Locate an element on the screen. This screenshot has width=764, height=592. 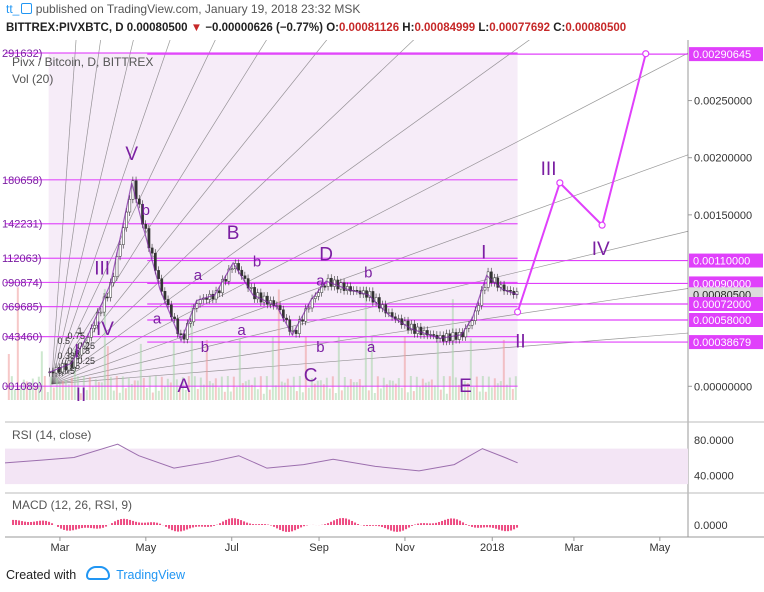
fan-line is located at coordinates (111, 212).